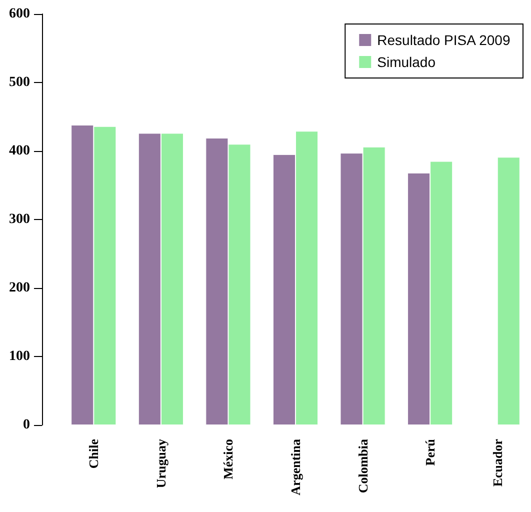 The width and height of the screenshot is (531, 512). I want to click on legend-label: Resultado PISA 2009, so click(443, 40).